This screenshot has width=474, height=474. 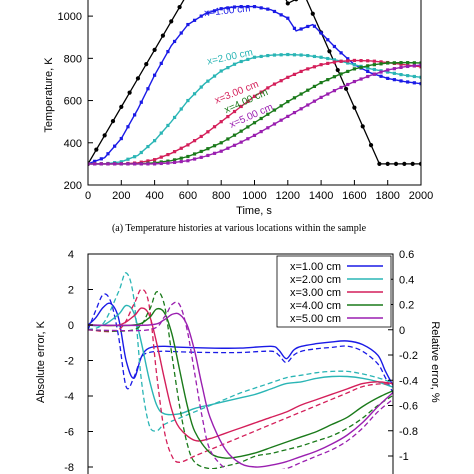 I want to click on top-curve-label: x=1.00 cm, so click(x=227, y=11).